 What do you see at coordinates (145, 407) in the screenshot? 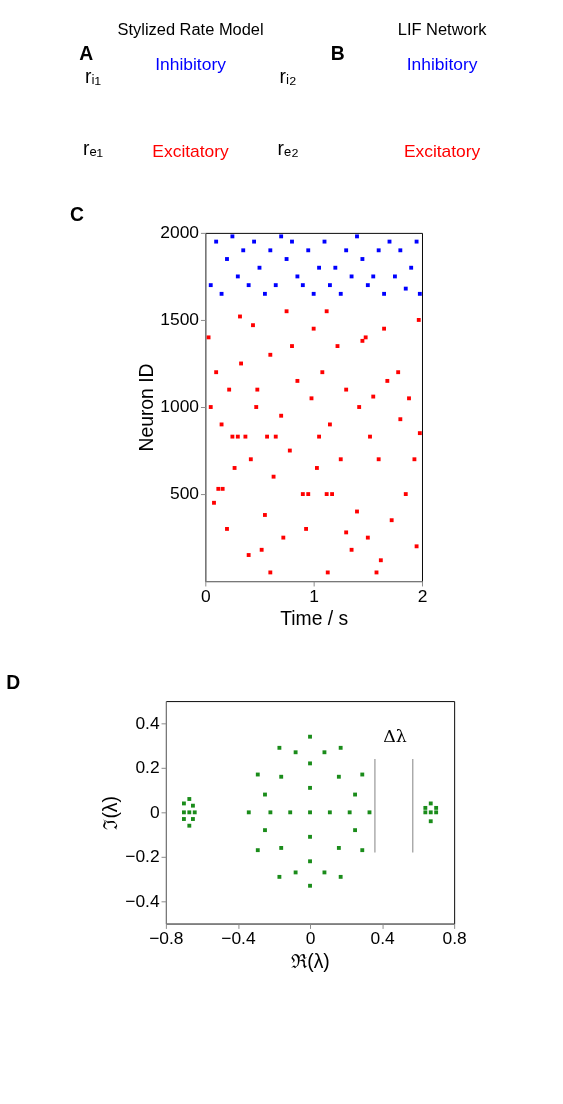
I see `y-axis-title: Neuron ID` at bounding box center [145, 407].